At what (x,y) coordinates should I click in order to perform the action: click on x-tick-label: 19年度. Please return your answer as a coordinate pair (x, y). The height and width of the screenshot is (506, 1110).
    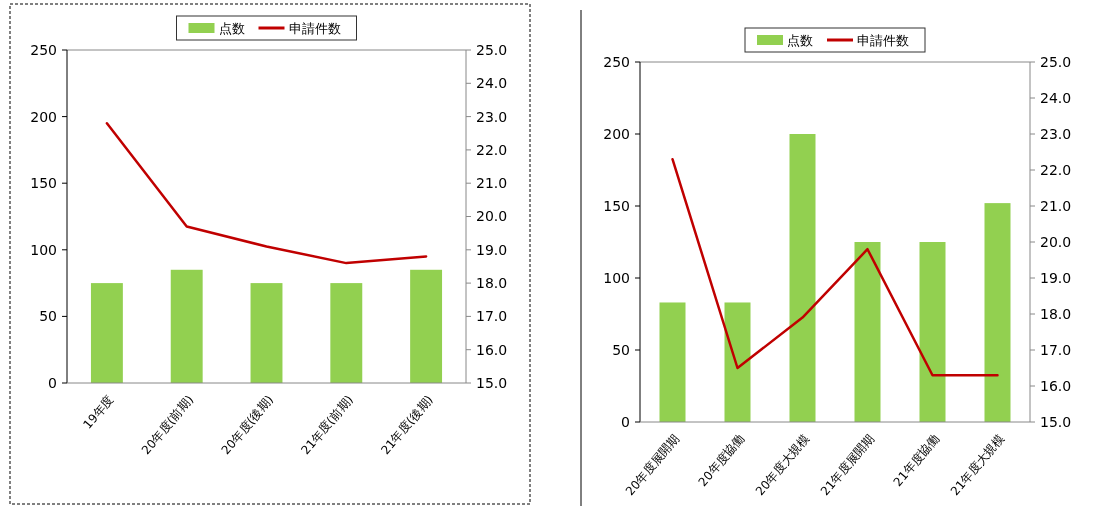
    Looking at the image, I should click on (98, 412).